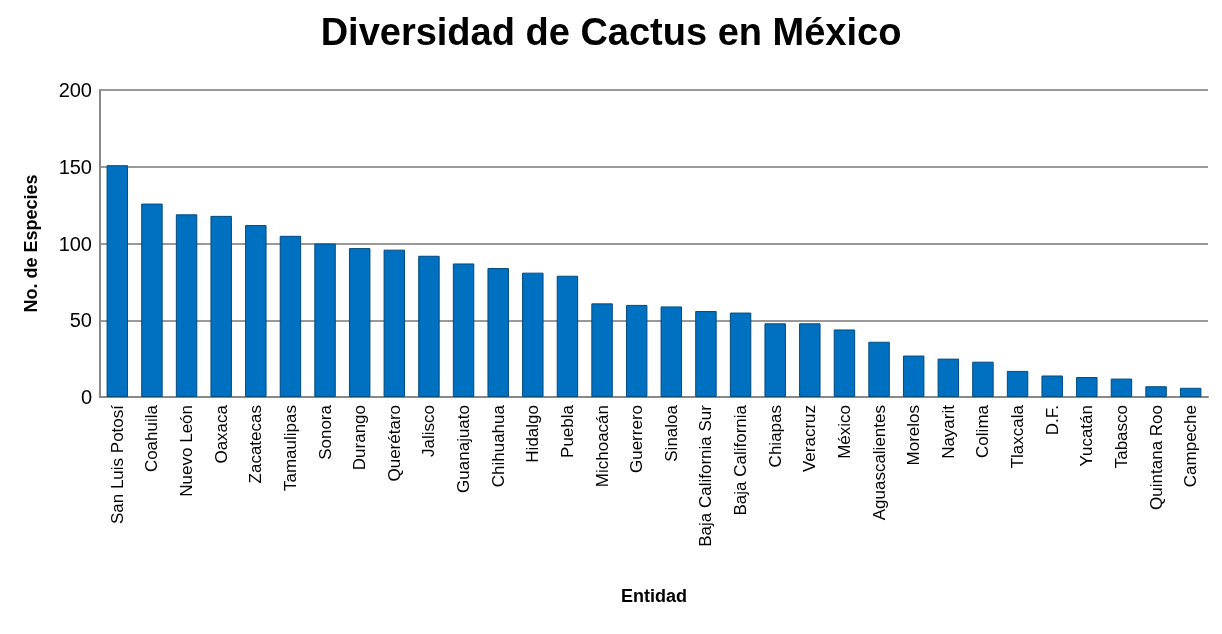 Image resolution: width=1222 pixels, height=634 pixels. Describe the element at coordinates (602, 446) in the screenshot. I see `x-tick-label: Michoacán` at that location.